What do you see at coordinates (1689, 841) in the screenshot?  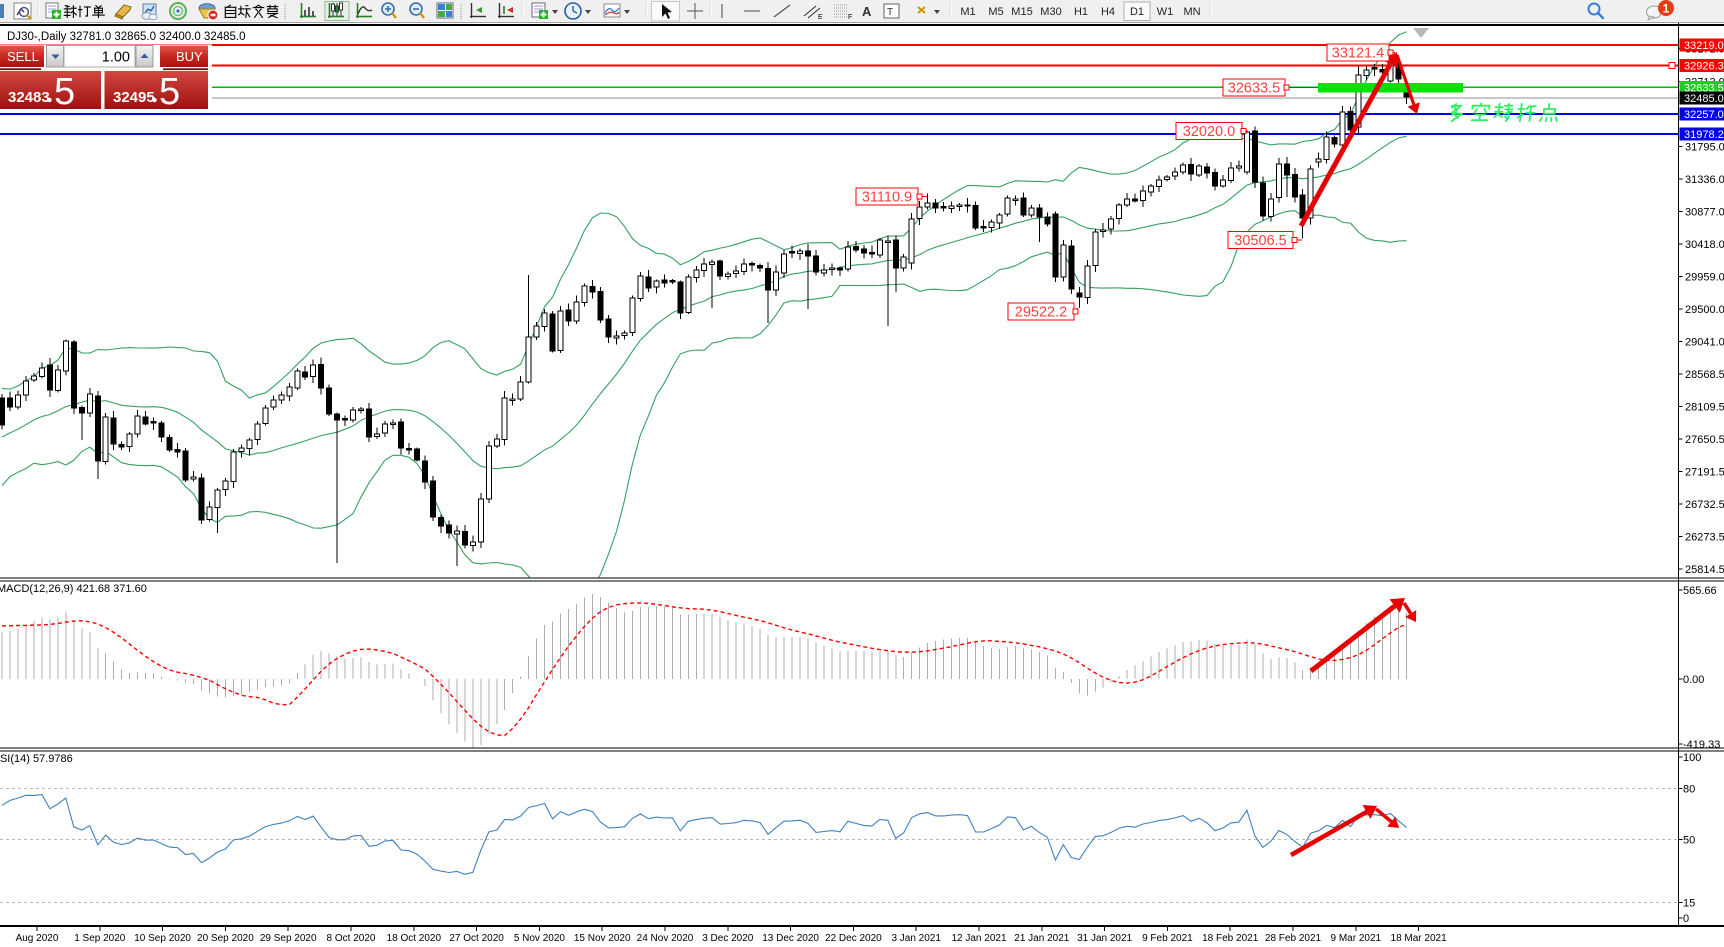 I see `svg-text: 50` at bounding box center [1689, 841].